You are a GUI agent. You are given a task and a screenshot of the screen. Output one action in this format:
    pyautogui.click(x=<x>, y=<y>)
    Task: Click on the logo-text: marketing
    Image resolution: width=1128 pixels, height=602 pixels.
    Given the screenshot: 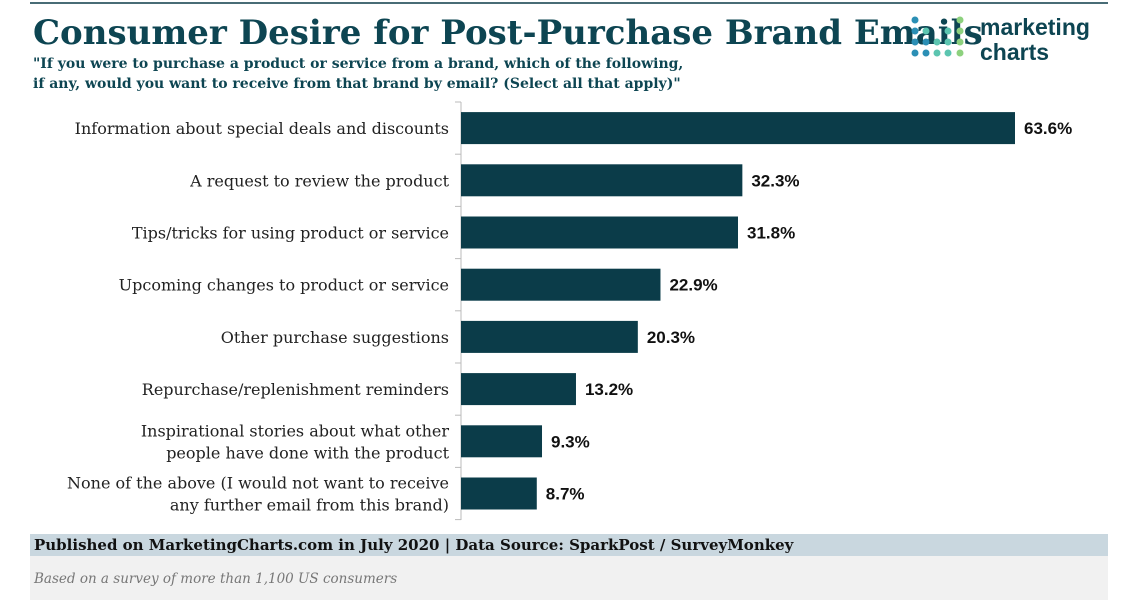 What is the action you would take?
    pyautogui.click(x=1035, y=27)
    